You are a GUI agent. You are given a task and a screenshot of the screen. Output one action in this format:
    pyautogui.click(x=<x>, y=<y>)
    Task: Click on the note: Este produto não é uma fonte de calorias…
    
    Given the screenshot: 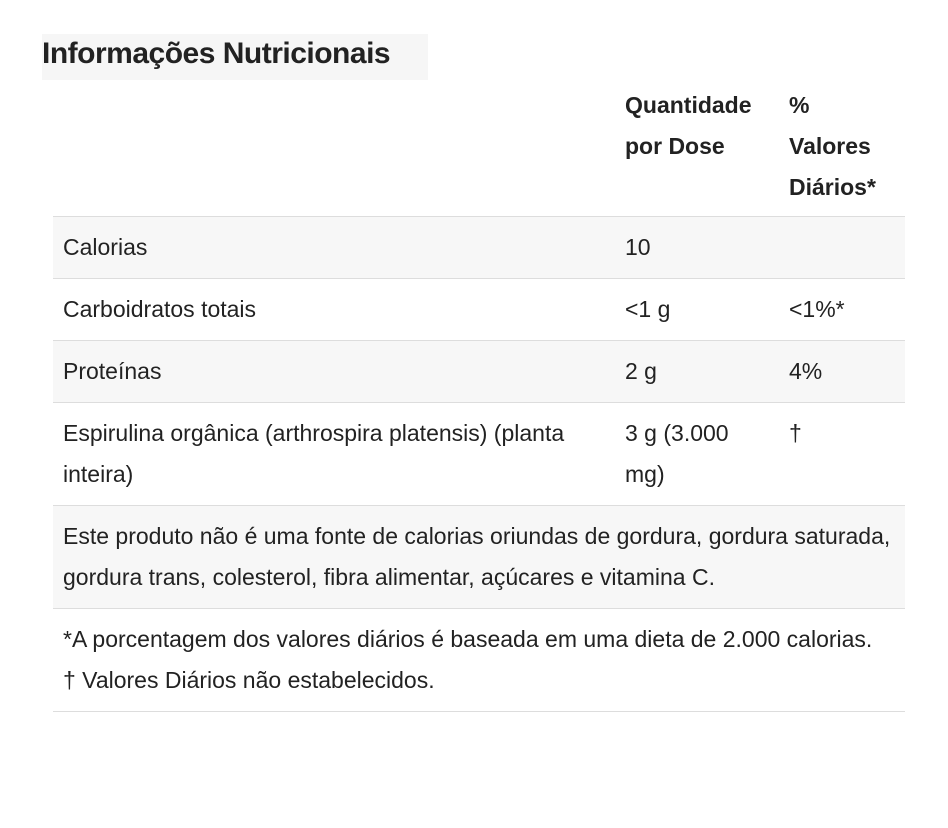 What is the action you would take?
    pyautogui.click(x=477, y=556)
    